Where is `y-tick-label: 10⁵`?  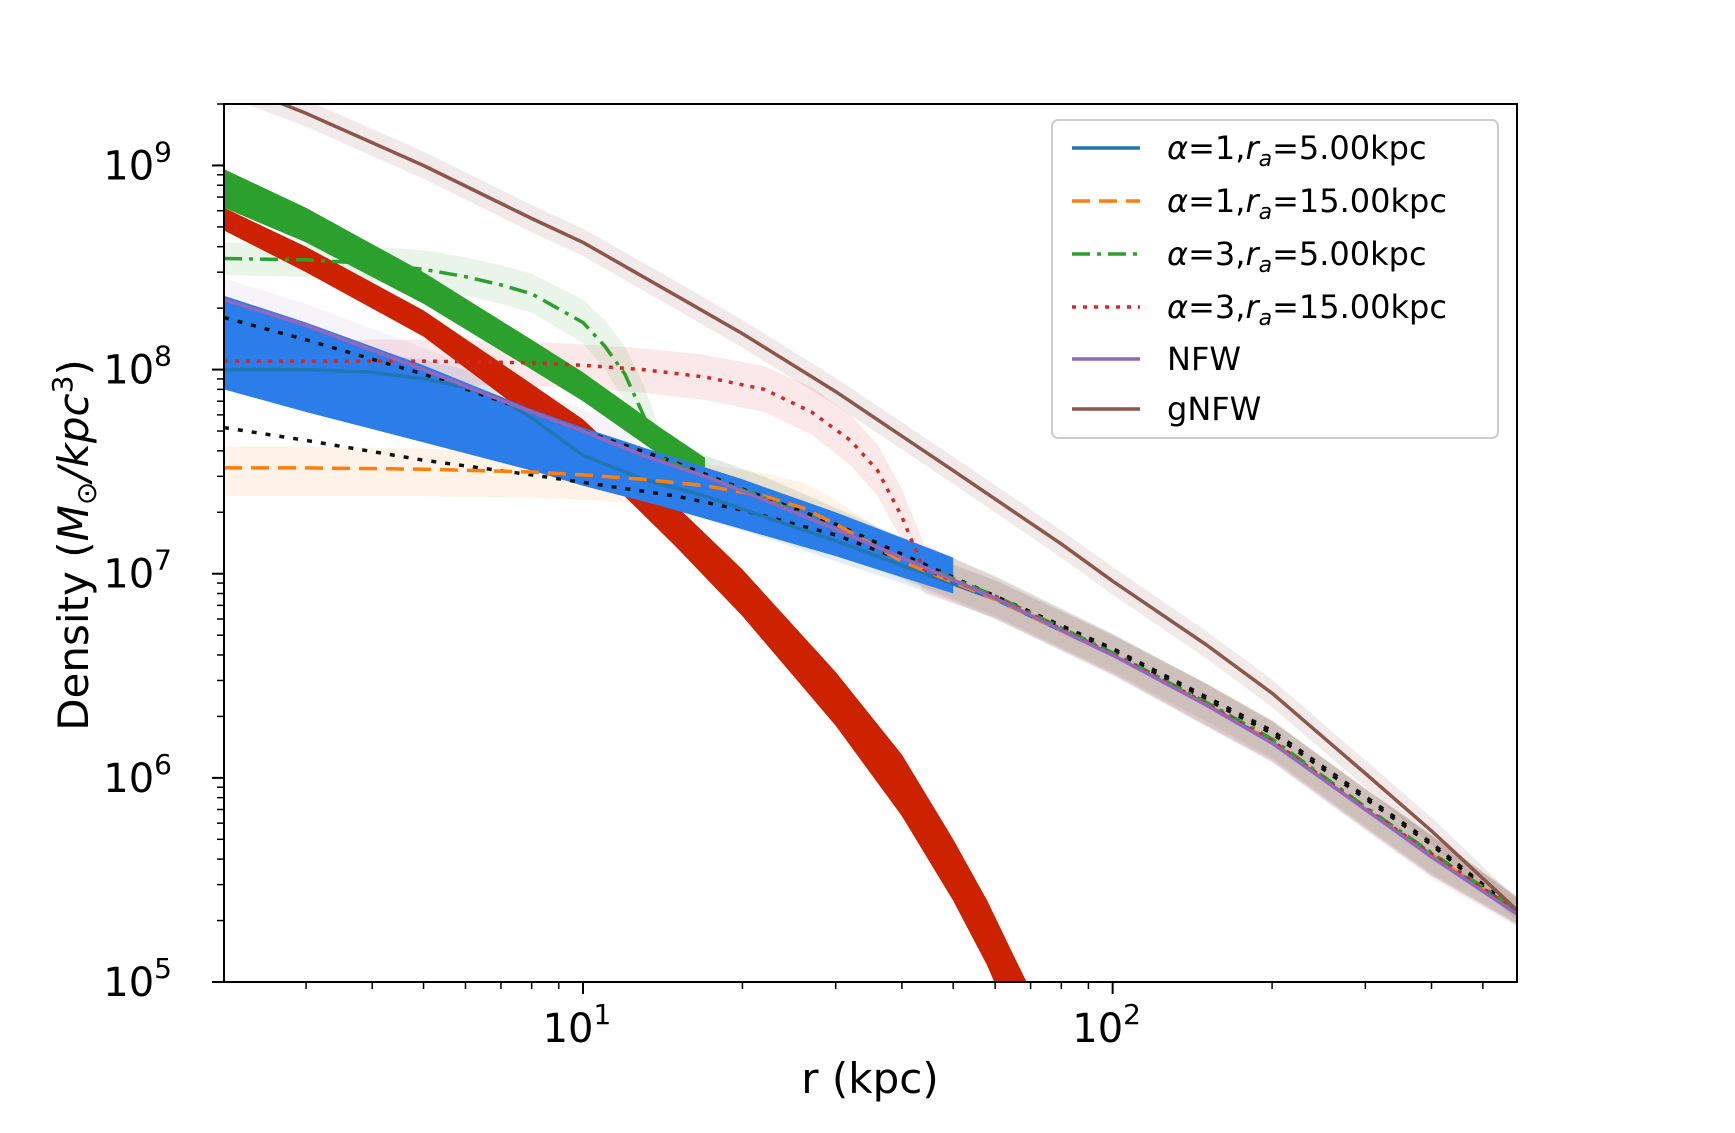 y-tick-label: 10⁵ is located at coordinates (137, 979).